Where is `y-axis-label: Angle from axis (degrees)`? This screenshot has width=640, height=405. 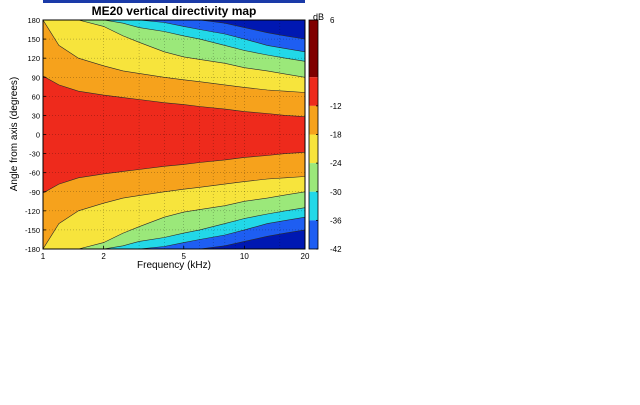 y-axis-label: Angle from axis (degrees) is located at coordinates (14, 134).